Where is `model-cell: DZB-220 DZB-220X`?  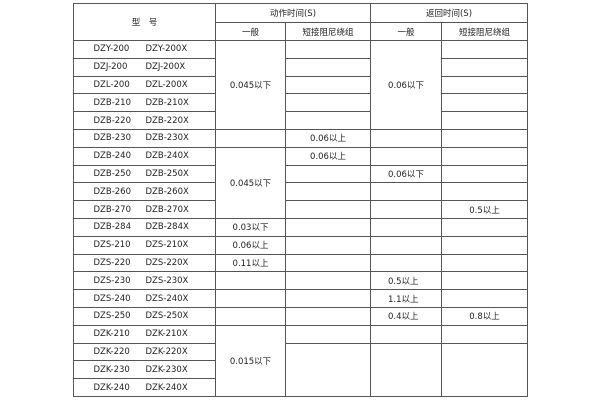 model-cell: DZB-220 DZB-220X is located at coordinates (144, 120).